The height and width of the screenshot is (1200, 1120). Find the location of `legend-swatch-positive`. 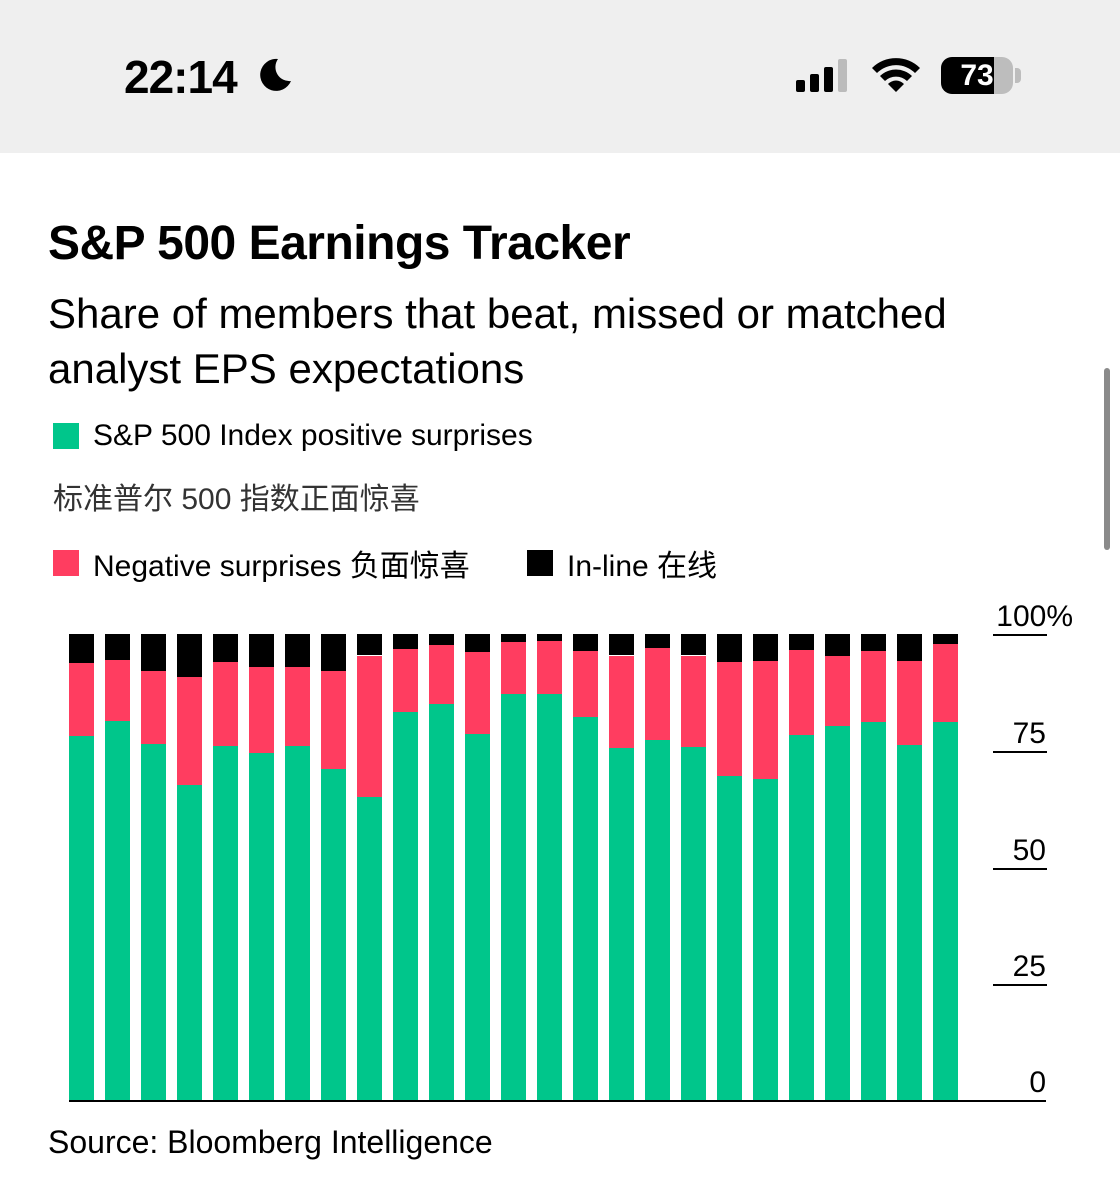

legend-swatch-positive is located at coordinates (66, 436).